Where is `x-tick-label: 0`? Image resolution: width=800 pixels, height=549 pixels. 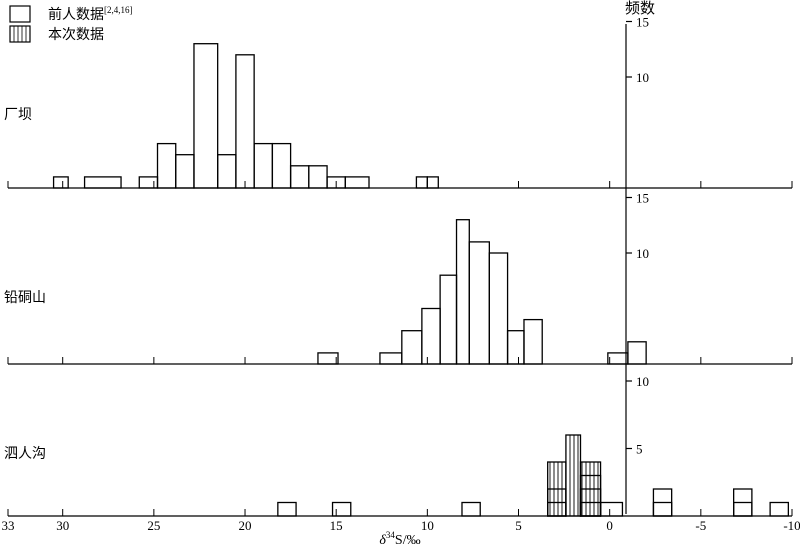
x-tick-label: 0 is located at coordinates (609, 525).